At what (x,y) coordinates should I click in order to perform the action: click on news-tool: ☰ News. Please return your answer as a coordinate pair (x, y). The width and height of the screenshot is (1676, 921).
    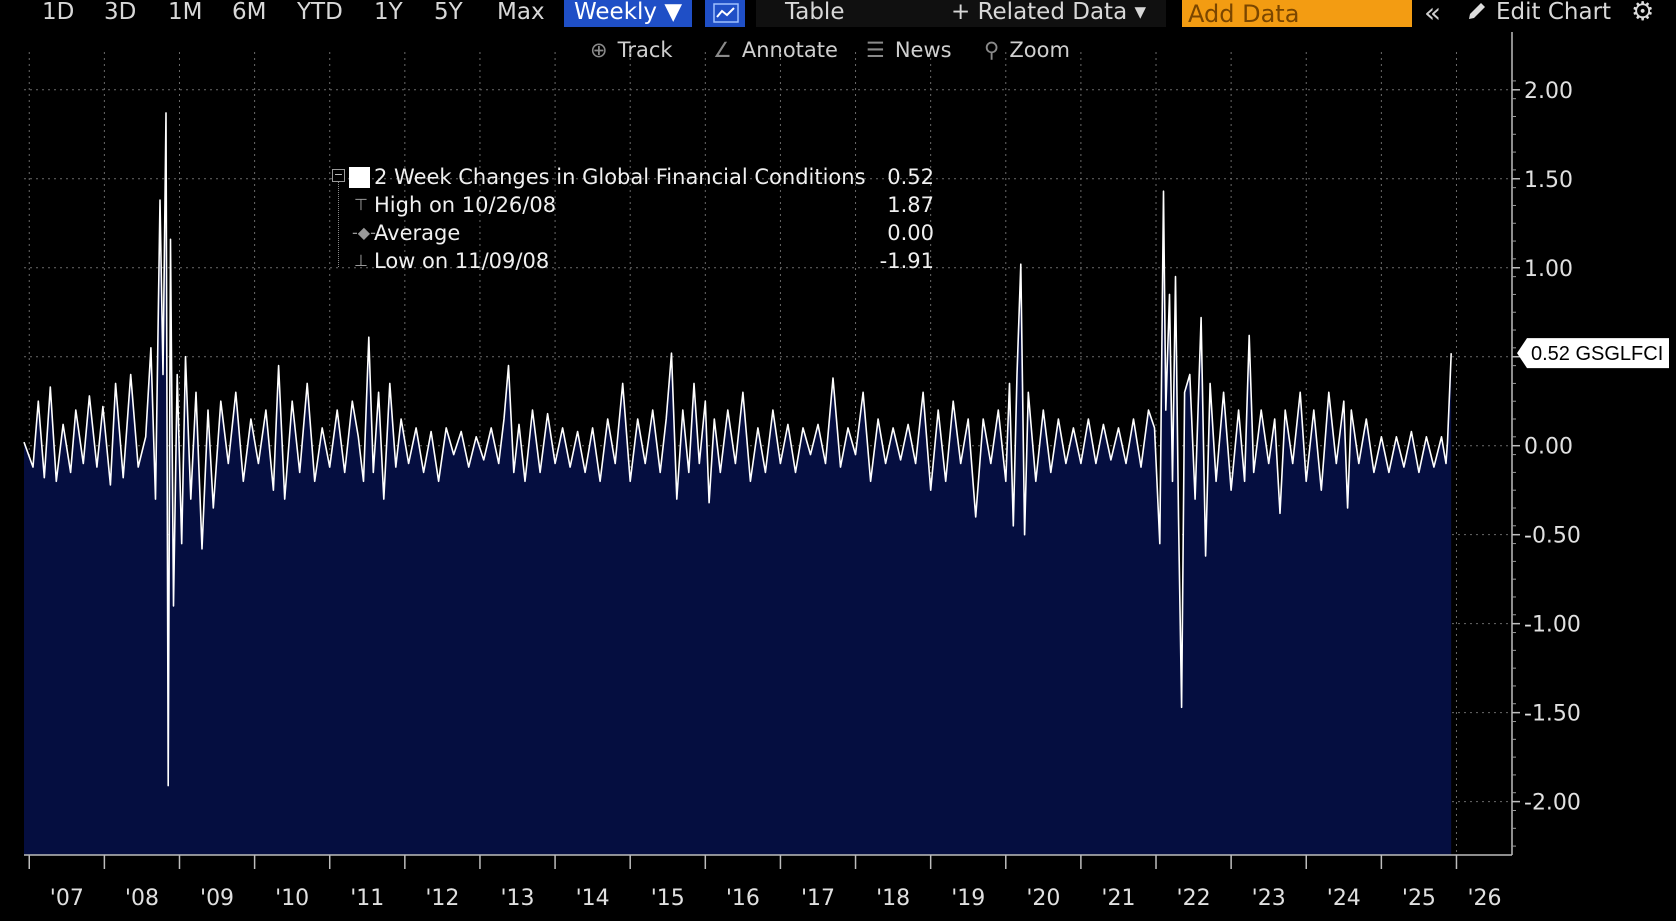
    Looking at the image, I should click on (909, 50).